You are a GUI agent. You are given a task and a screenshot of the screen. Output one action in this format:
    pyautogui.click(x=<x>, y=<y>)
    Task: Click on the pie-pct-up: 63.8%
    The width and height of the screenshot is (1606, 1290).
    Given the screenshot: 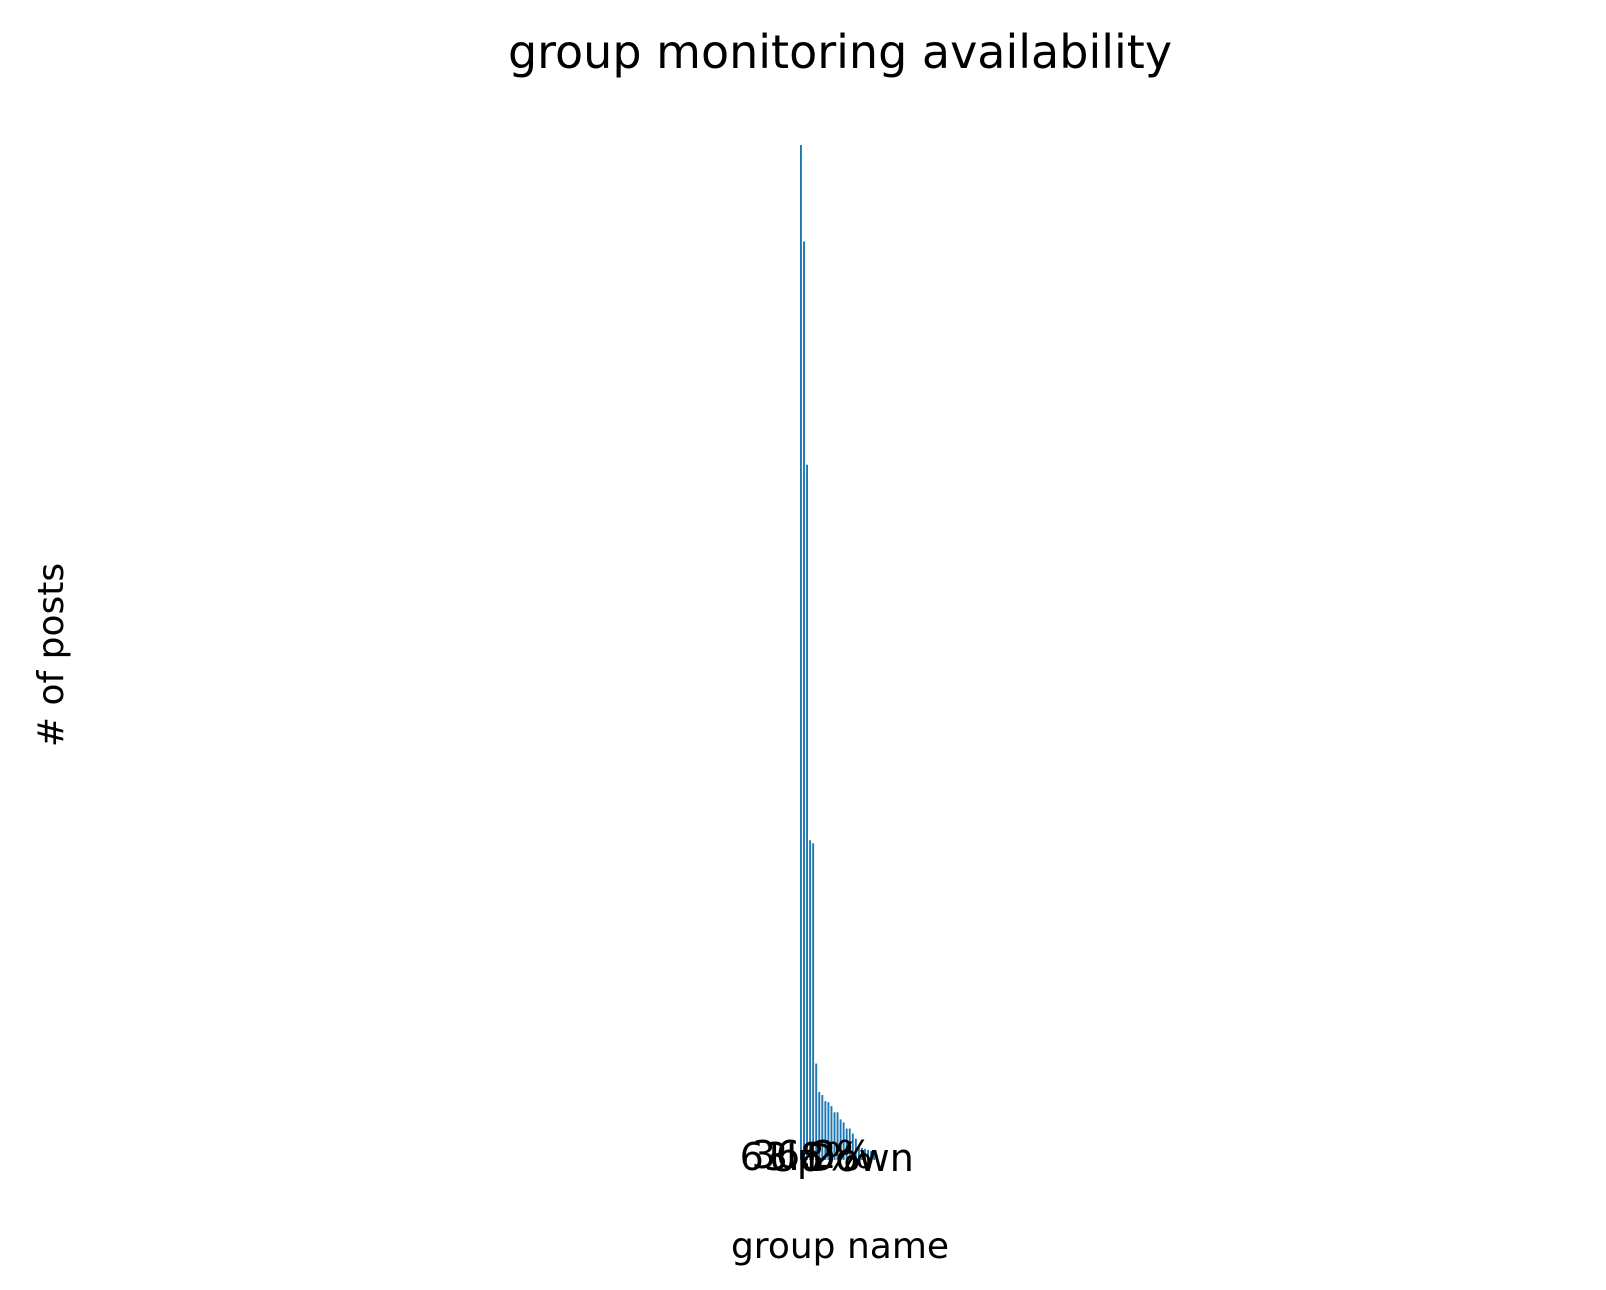 What is the action you would take?
    pyautogui.click(x=800, y=1157)
    